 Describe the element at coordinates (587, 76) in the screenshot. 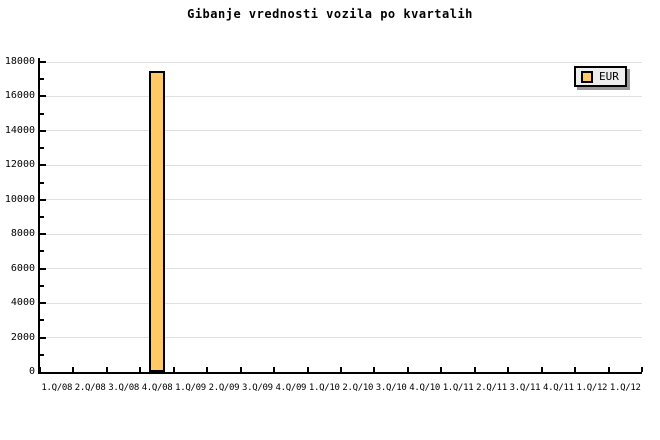

I see `legend-swatch-eur` at that location.